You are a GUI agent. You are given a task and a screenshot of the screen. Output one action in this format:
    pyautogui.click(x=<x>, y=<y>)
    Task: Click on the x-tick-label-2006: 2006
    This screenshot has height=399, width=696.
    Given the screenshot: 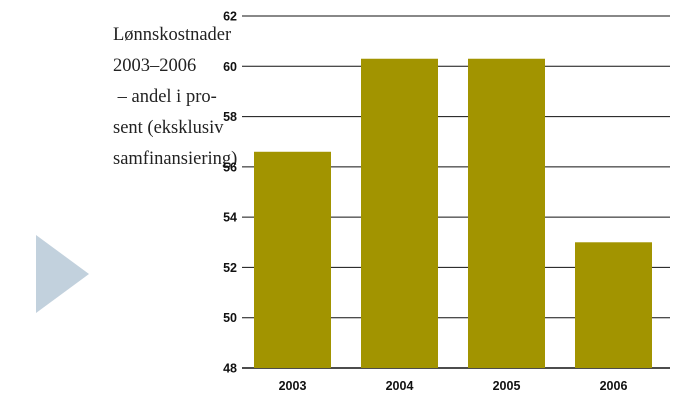 What is the action you would take?
    pyautogui.click(x=614, y=386)
    